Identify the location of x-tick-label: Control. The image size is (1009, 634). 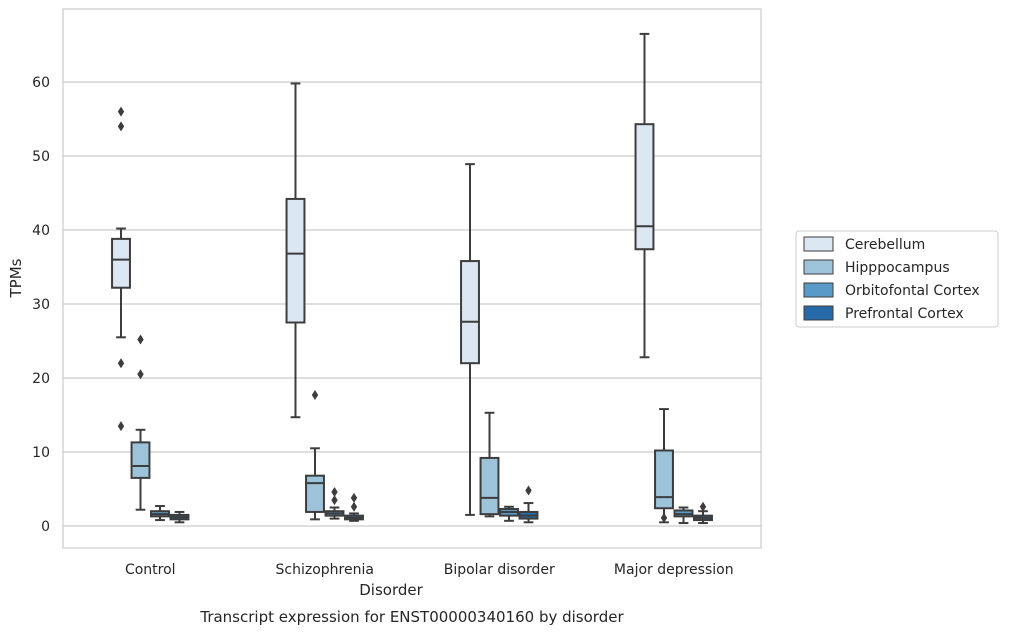
(150, 570).